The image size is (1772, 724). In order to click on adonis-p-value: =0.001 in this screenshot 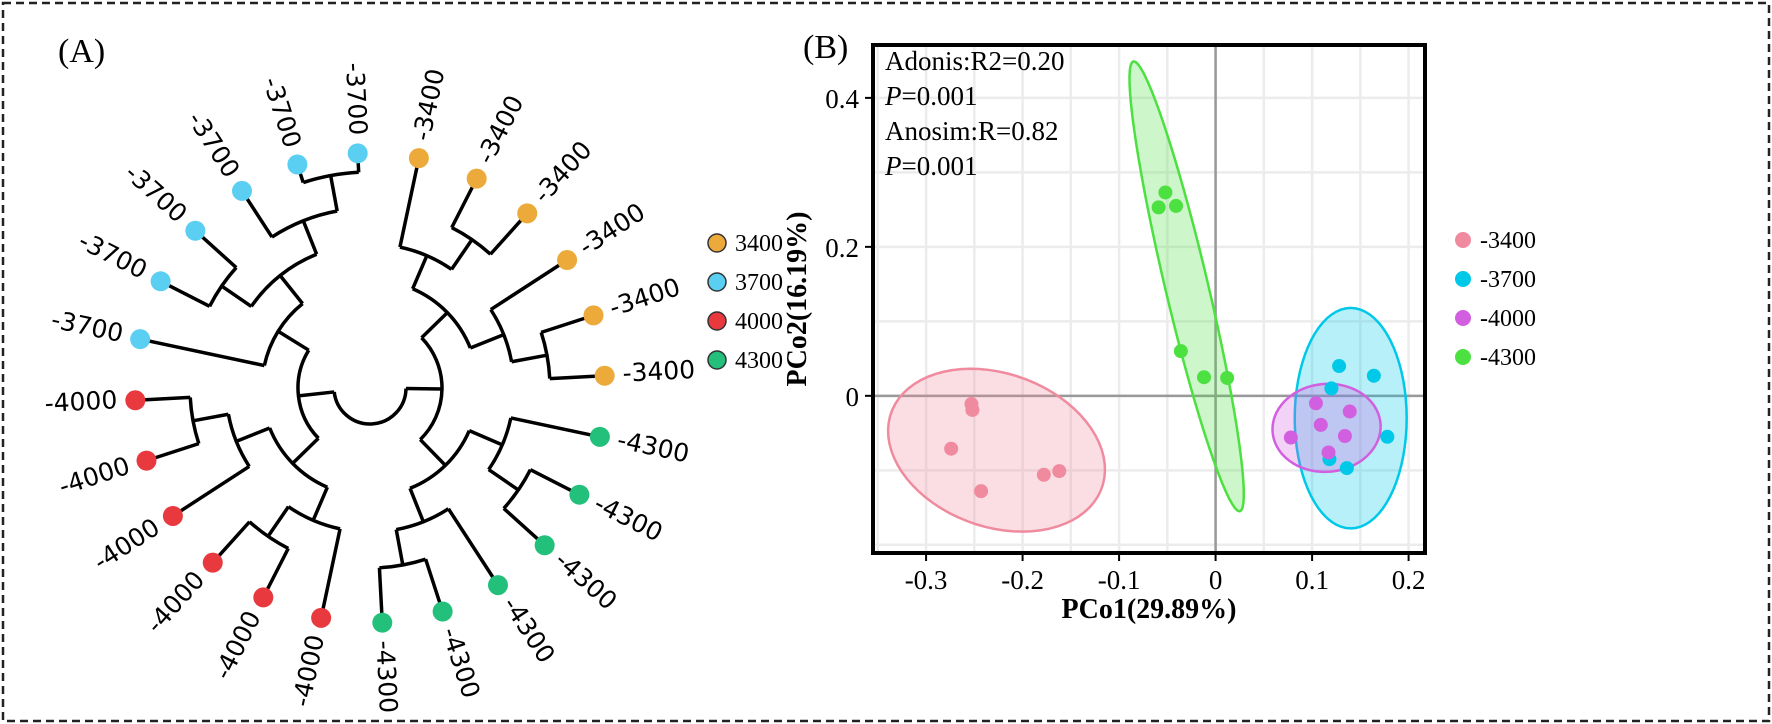, I will do `click(940, 96)`.